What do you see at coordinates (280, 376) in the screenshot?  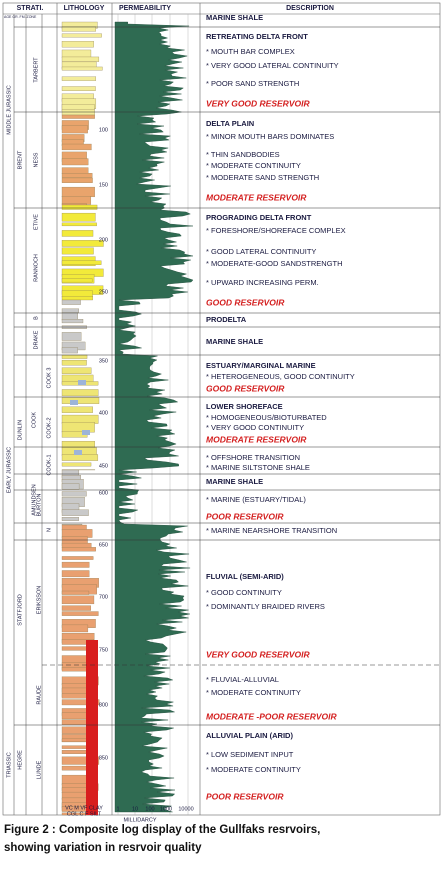 I see `section-bullet: * HETEROGENEOUS, GOOD CONTINUITY` at bounding box center [280, 376].